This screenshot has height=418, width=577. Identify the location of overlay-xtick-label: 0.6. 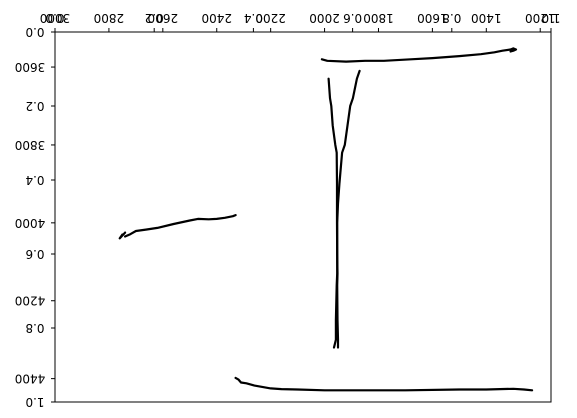
(352, 18).